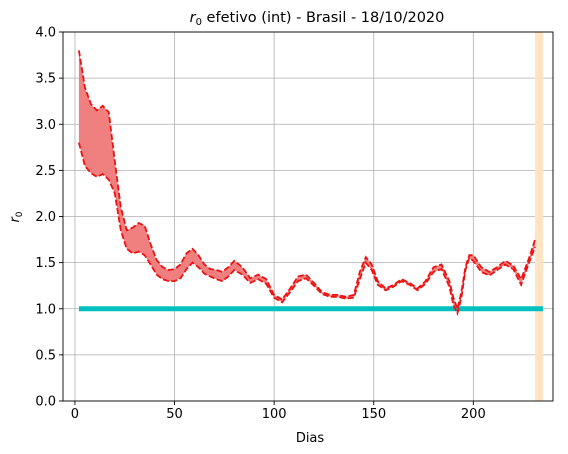 The image size is (568, 454). I want to click on y-axis-label-subscript: 0, so click(20, 214).